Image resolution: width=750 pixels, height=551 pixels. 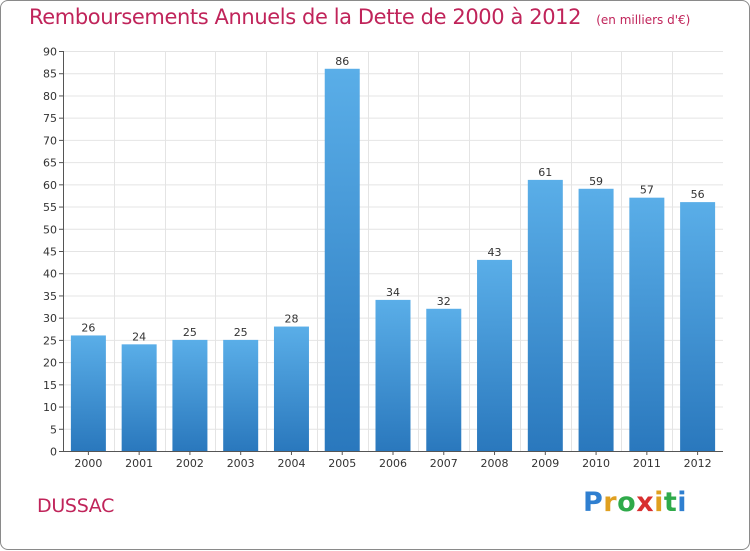 I want to click on x-tick-label: 2006, so click(x=393, y=463).